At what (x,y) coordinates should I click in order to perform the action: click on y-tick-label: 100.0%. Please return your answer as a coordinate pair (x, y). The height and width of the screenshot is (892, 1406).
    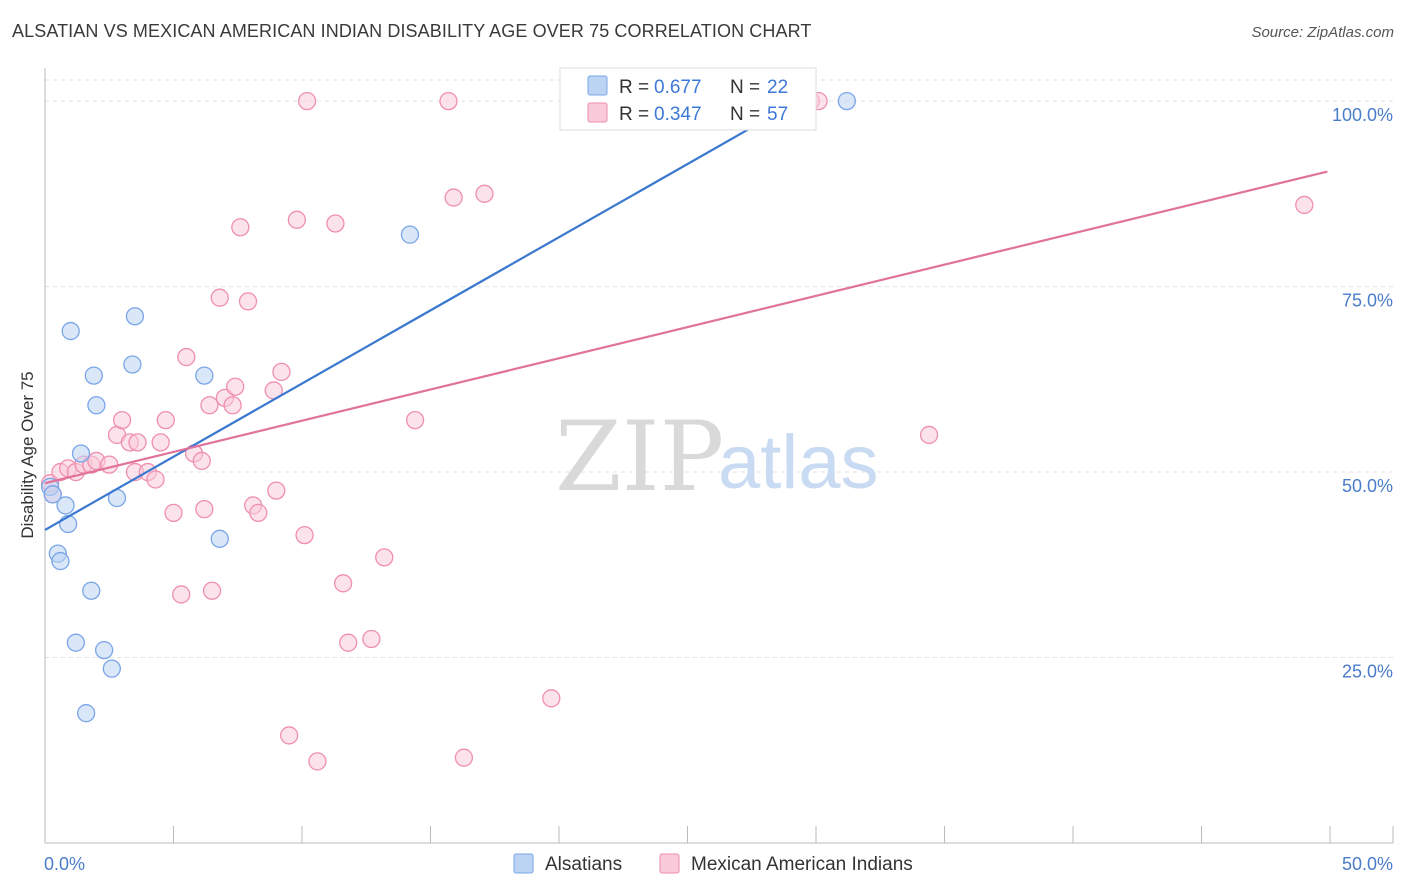
    Looking at the image, I should click on (1362, 115).